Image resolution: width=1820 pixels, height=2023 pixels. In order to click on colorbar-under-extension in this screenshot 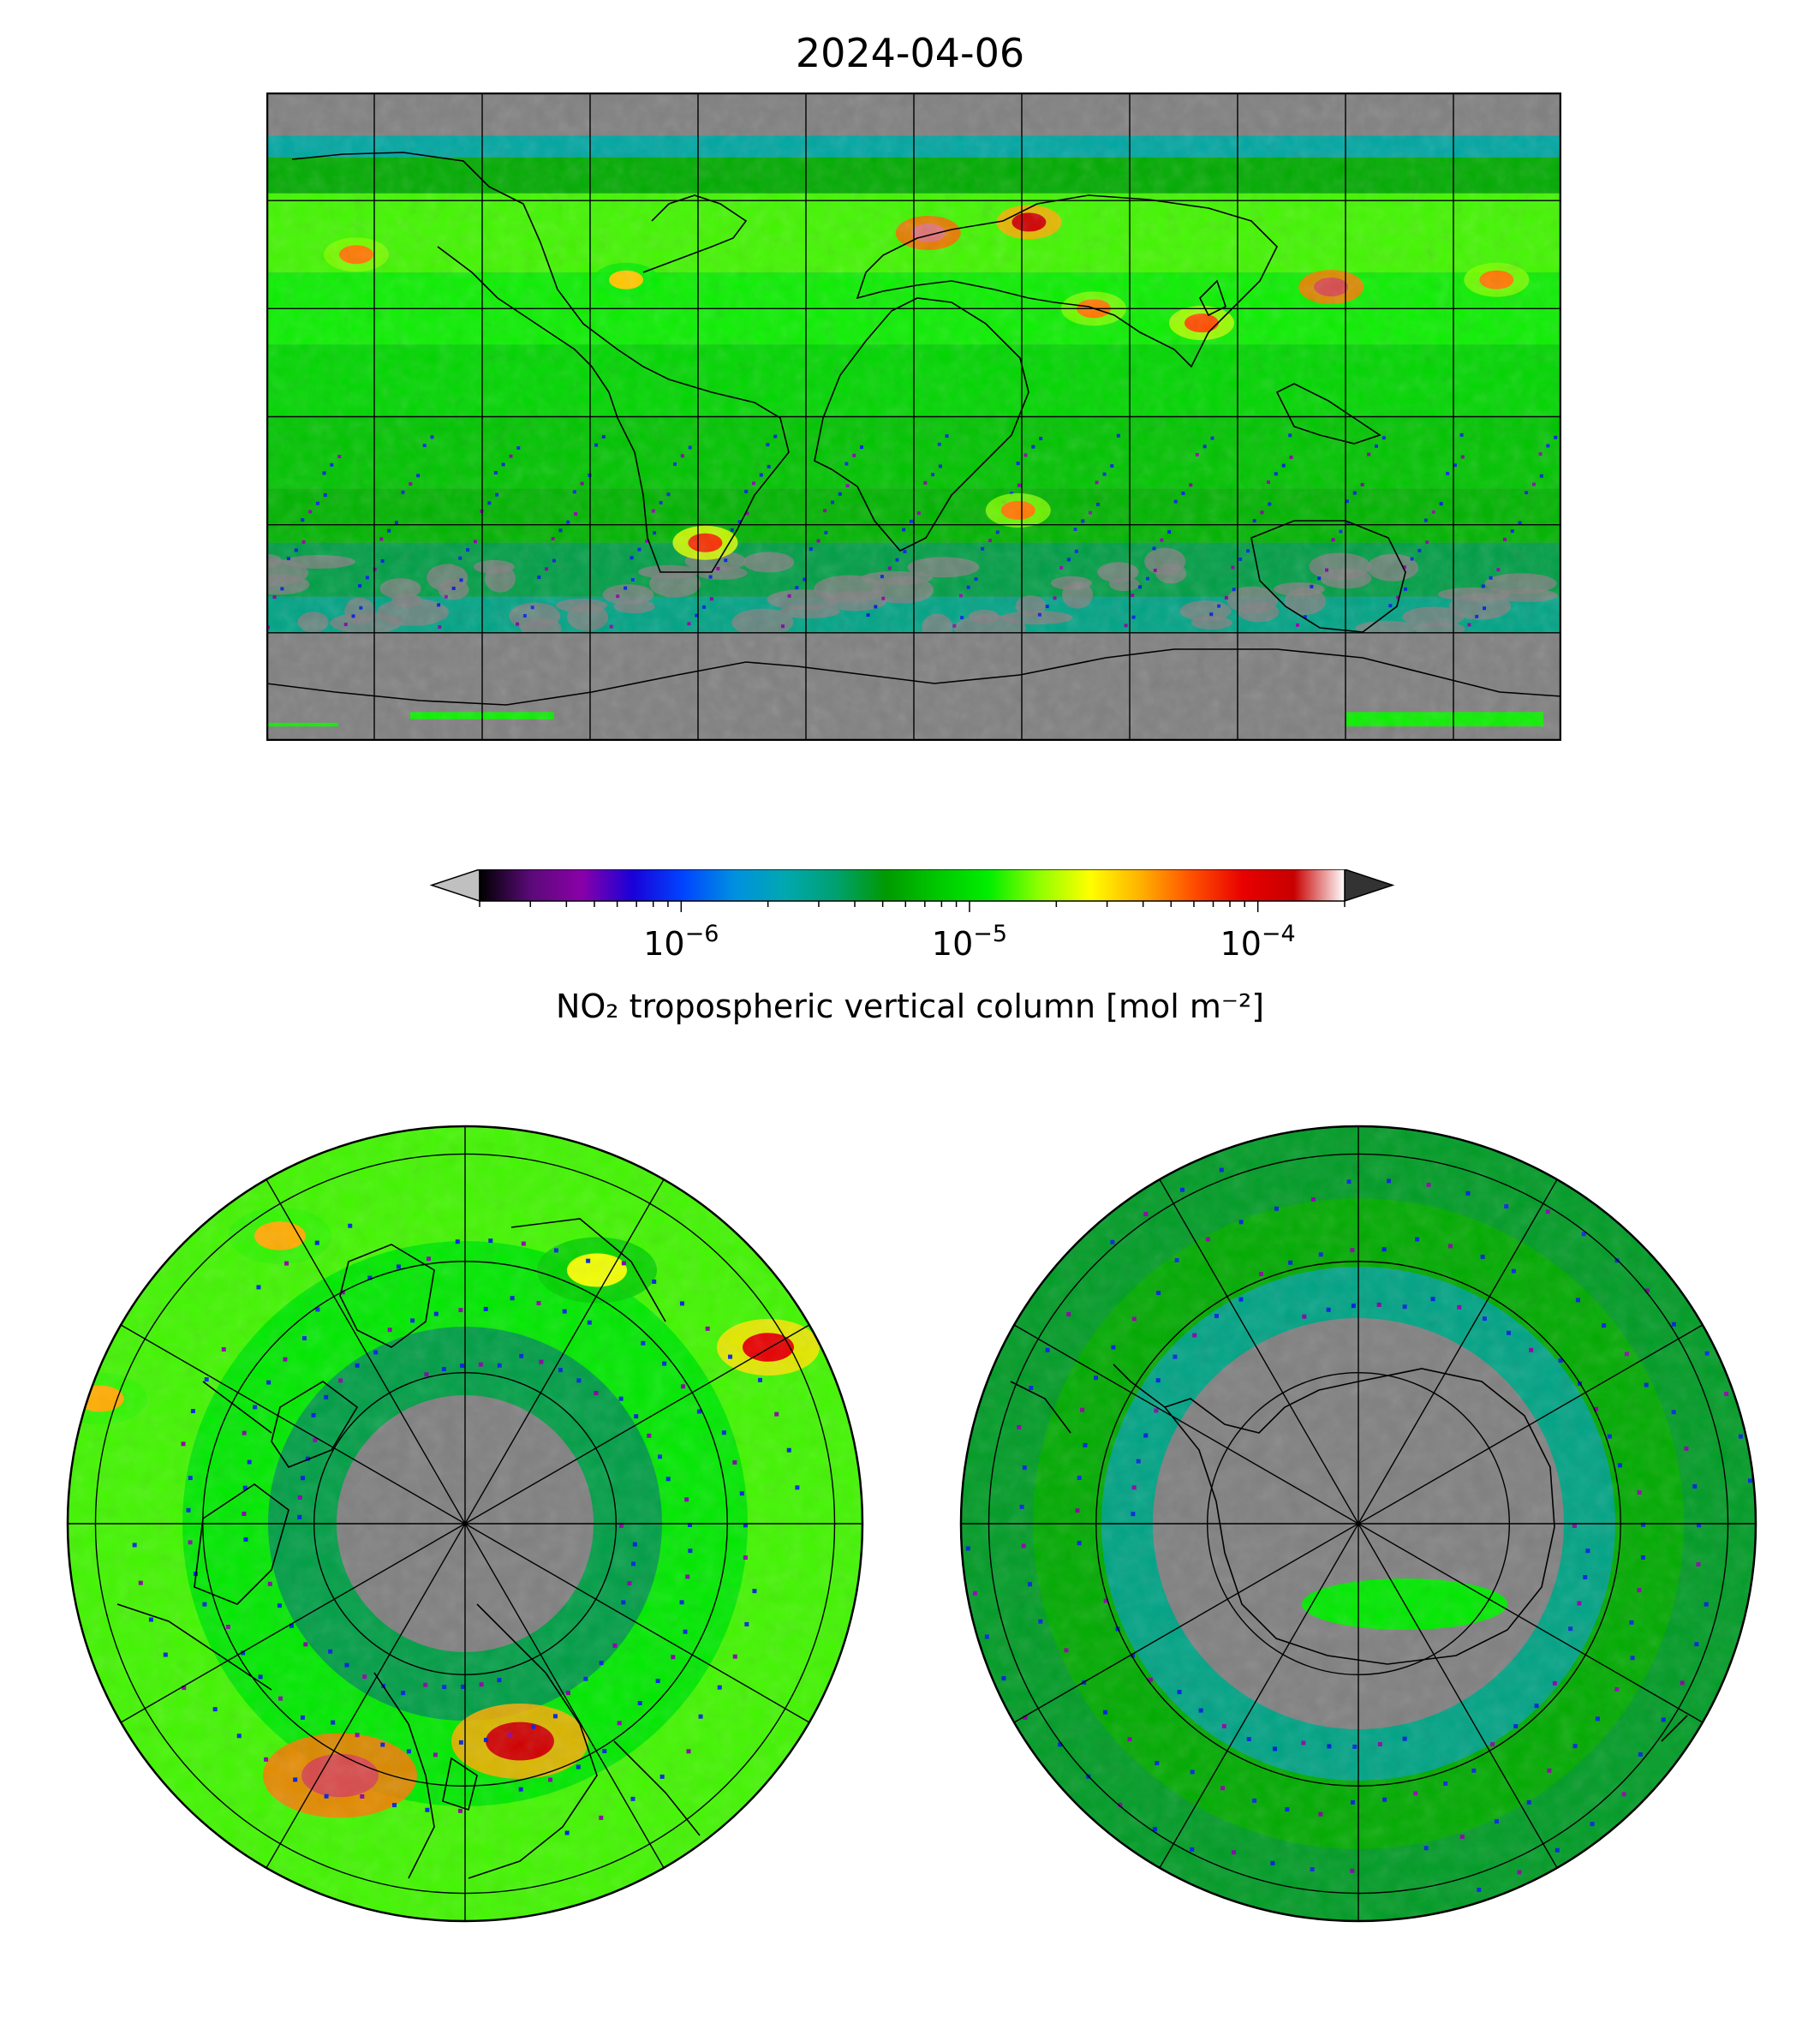, I will do `click(455, 886)`.